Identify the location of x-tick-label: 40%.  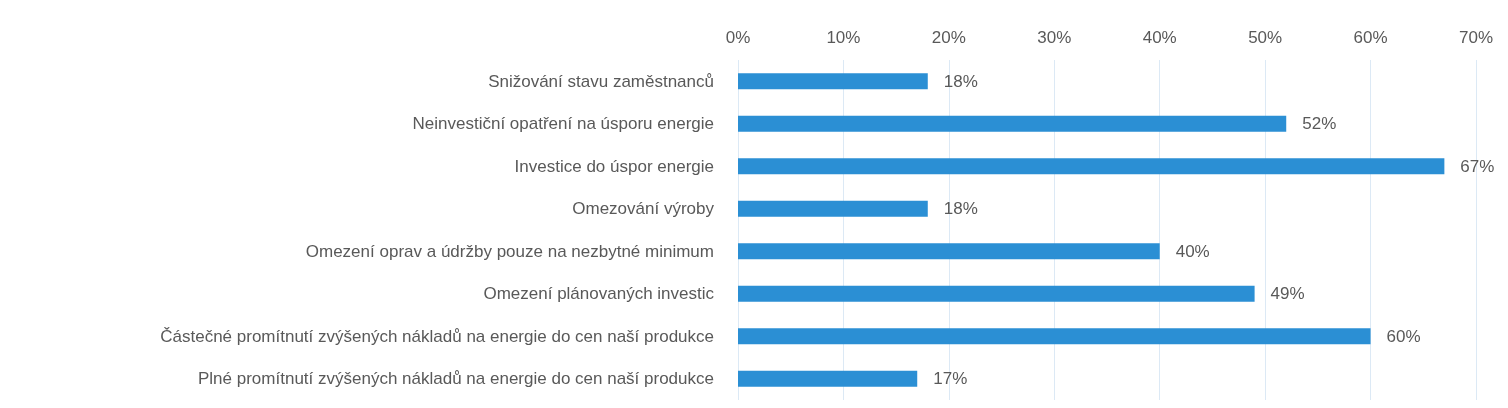
(1159, 37).